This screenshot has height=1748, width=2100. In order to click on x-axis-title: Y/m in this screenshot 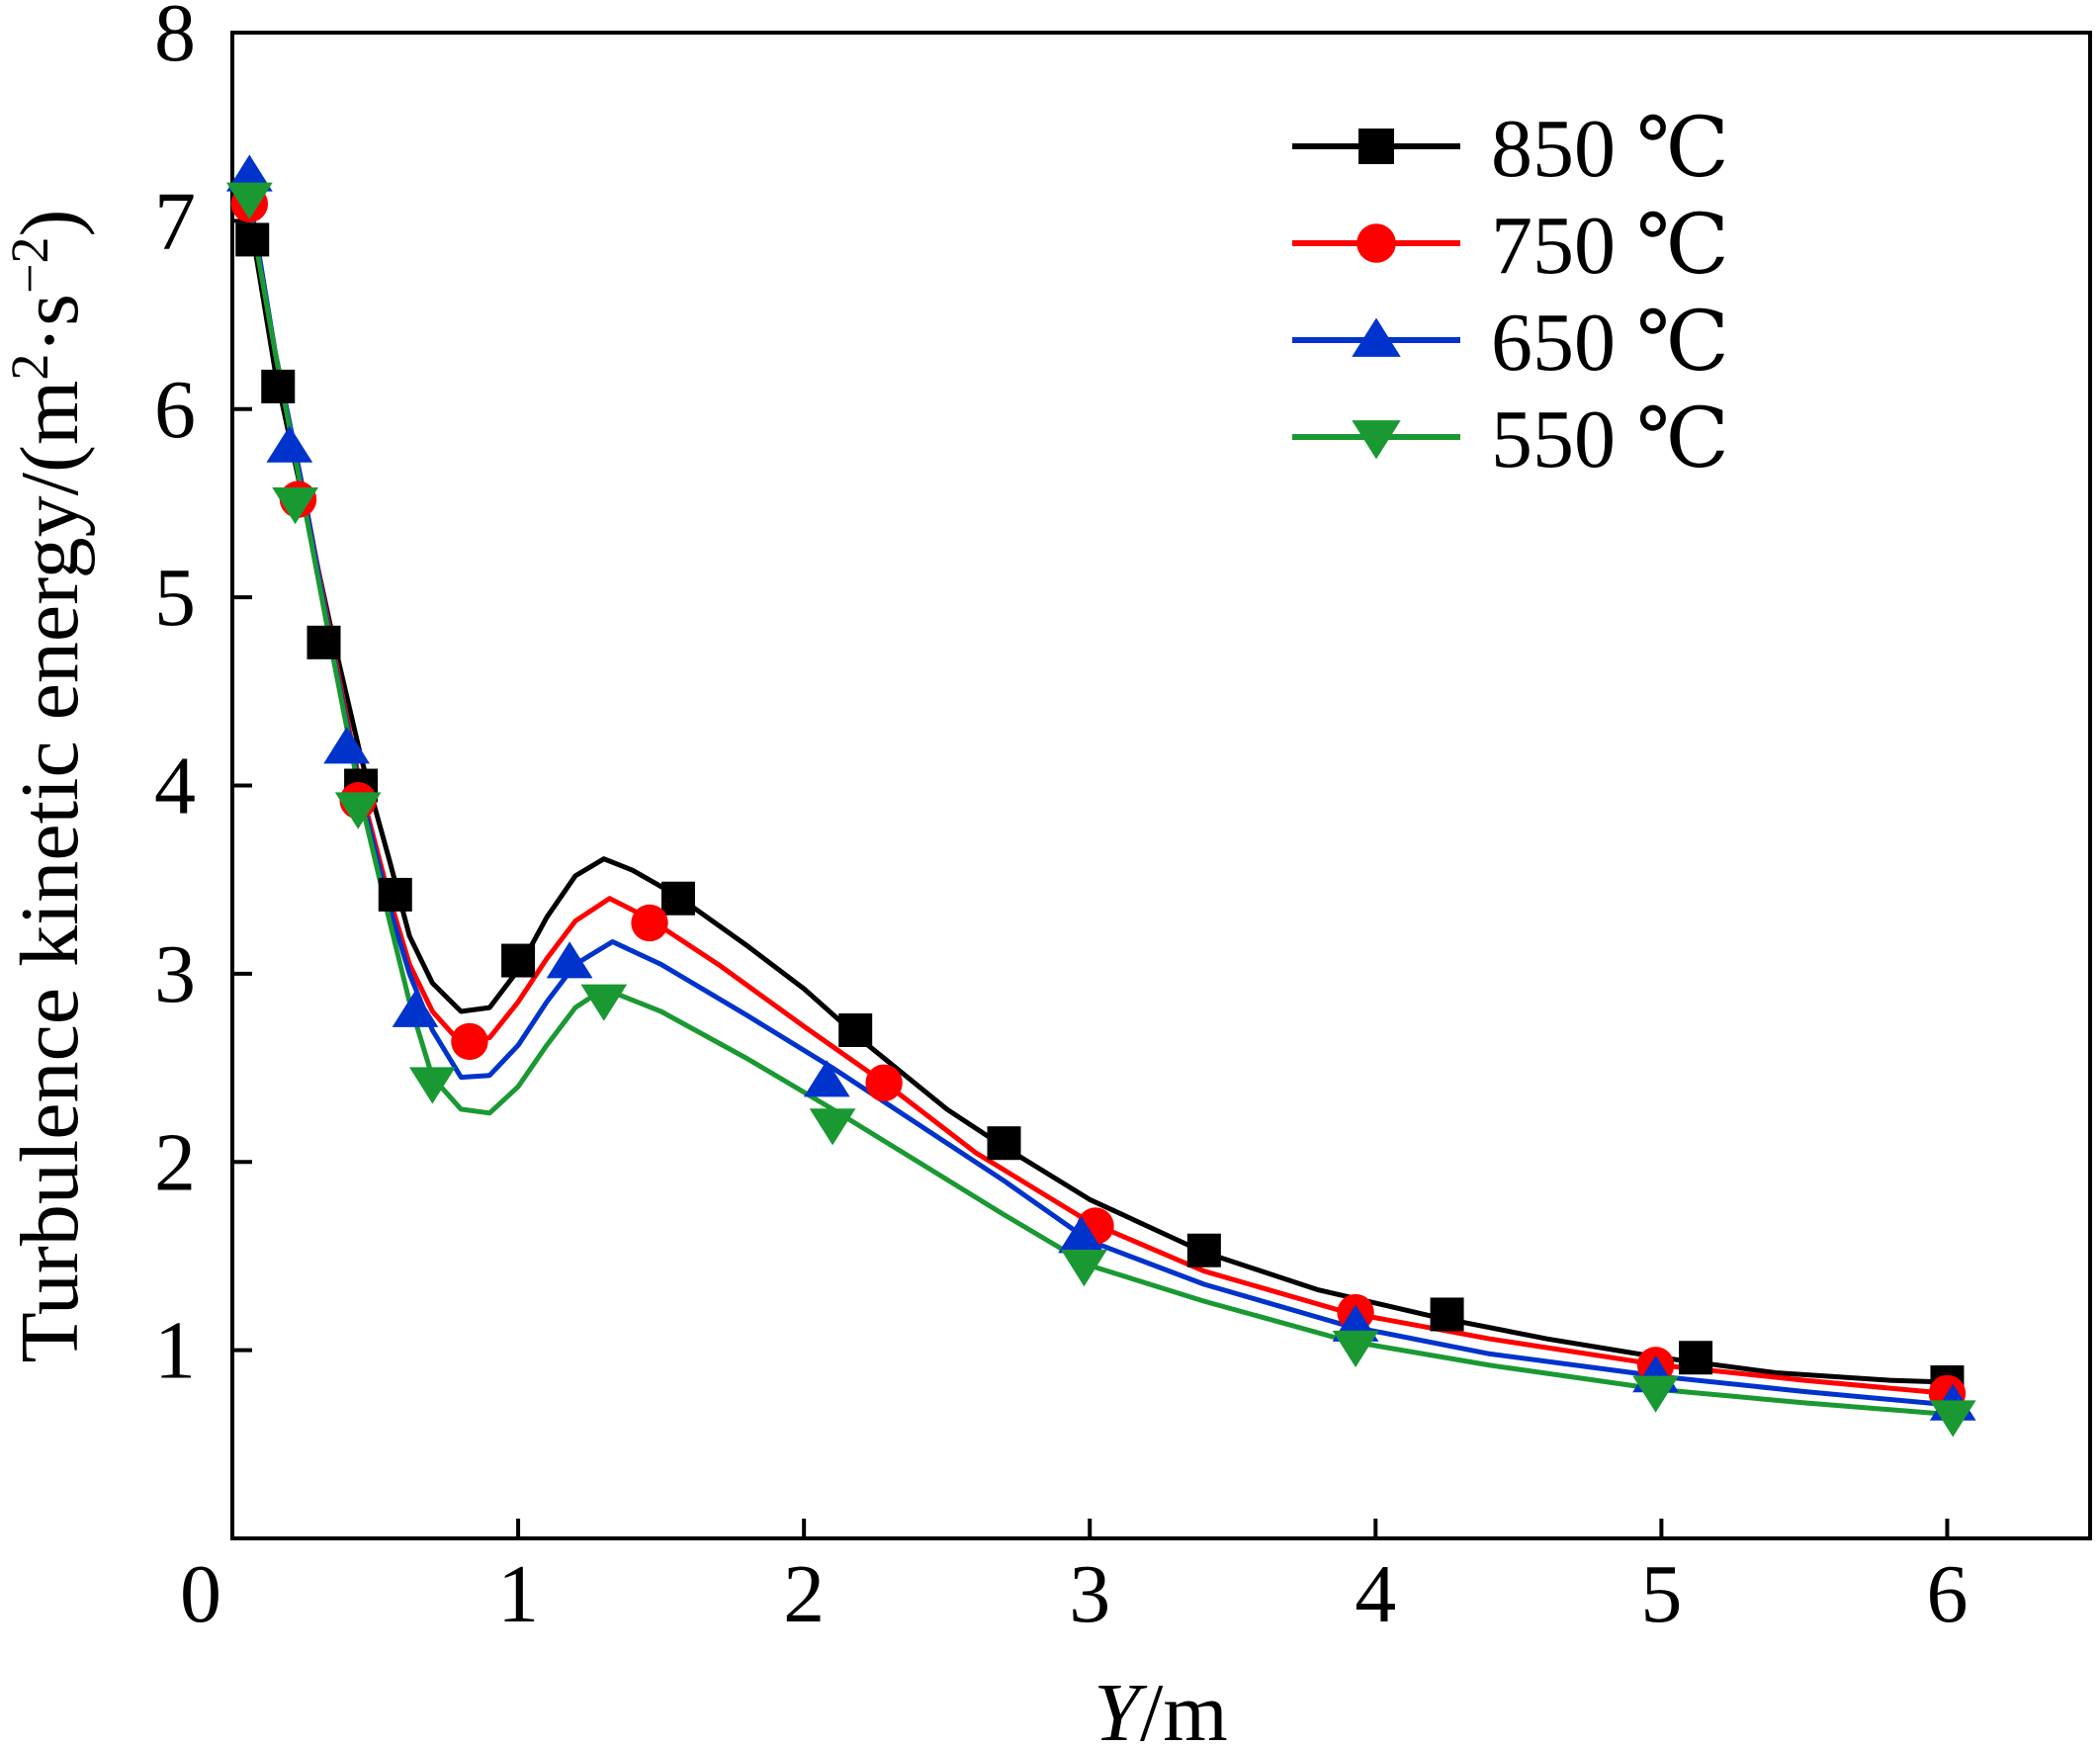, I will do `click(1160, 1708)`.